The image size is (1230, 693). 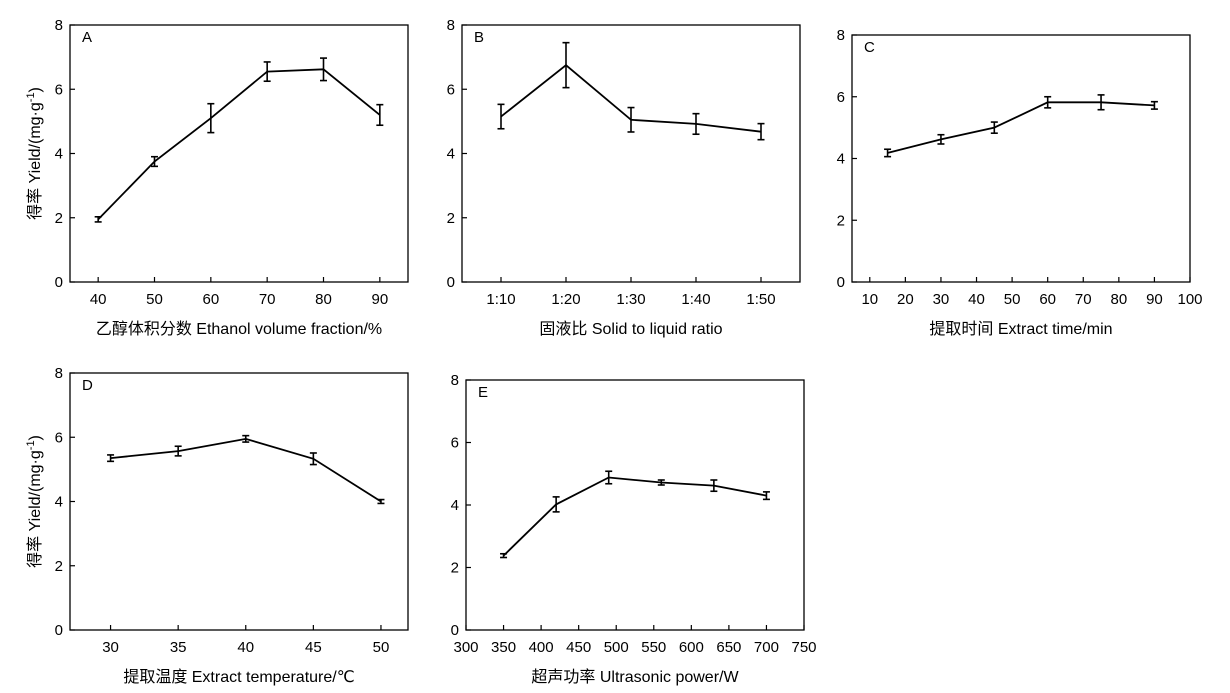 What do you see at coordinates (87, 37) in the screenshot?
I see `panel-label-a: A` at bounding box center [87, 37].